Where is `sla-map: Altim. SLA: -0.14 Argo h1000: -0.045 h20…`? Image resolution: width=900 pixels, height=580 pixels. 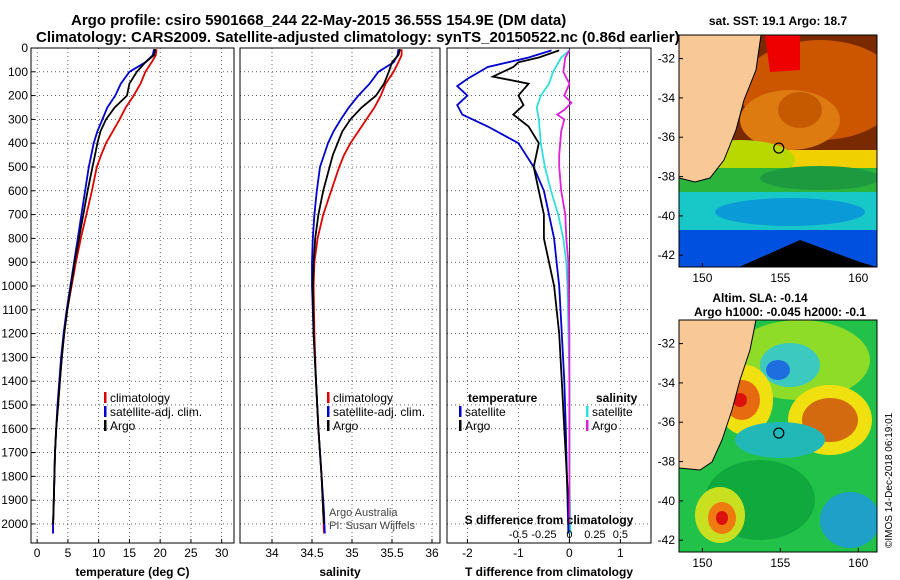
sla-map: Altim. SLA: -0.14 Argo h1000: -0.045 h20… is located at coordinates (768, 430).